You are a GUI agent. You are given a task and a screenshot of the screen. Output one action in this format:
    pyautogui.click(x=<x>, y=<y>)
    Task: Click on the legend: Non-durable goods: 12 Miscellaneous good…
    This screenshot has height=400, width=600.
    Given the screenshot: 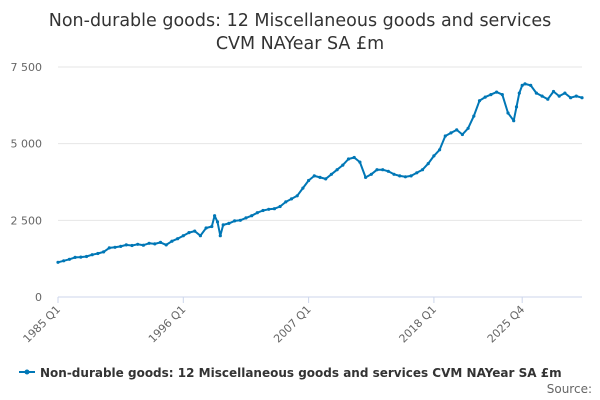 What is the action you would take?
    pyautogui.click(x=290, y=373)
    